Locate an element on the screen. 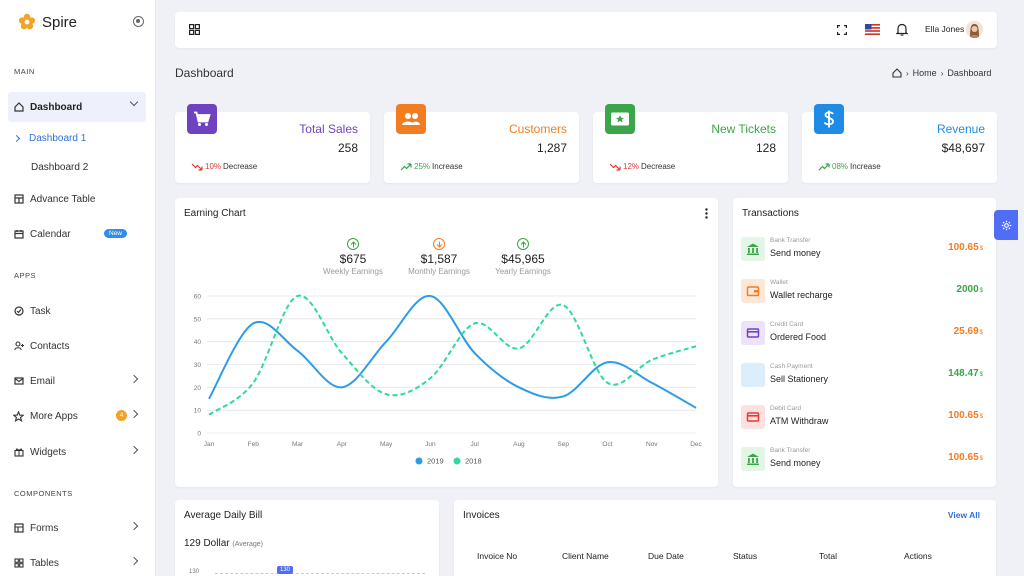 The image size is (1024, 576). legend-label: 2018 is located at coordinates (473, 461).